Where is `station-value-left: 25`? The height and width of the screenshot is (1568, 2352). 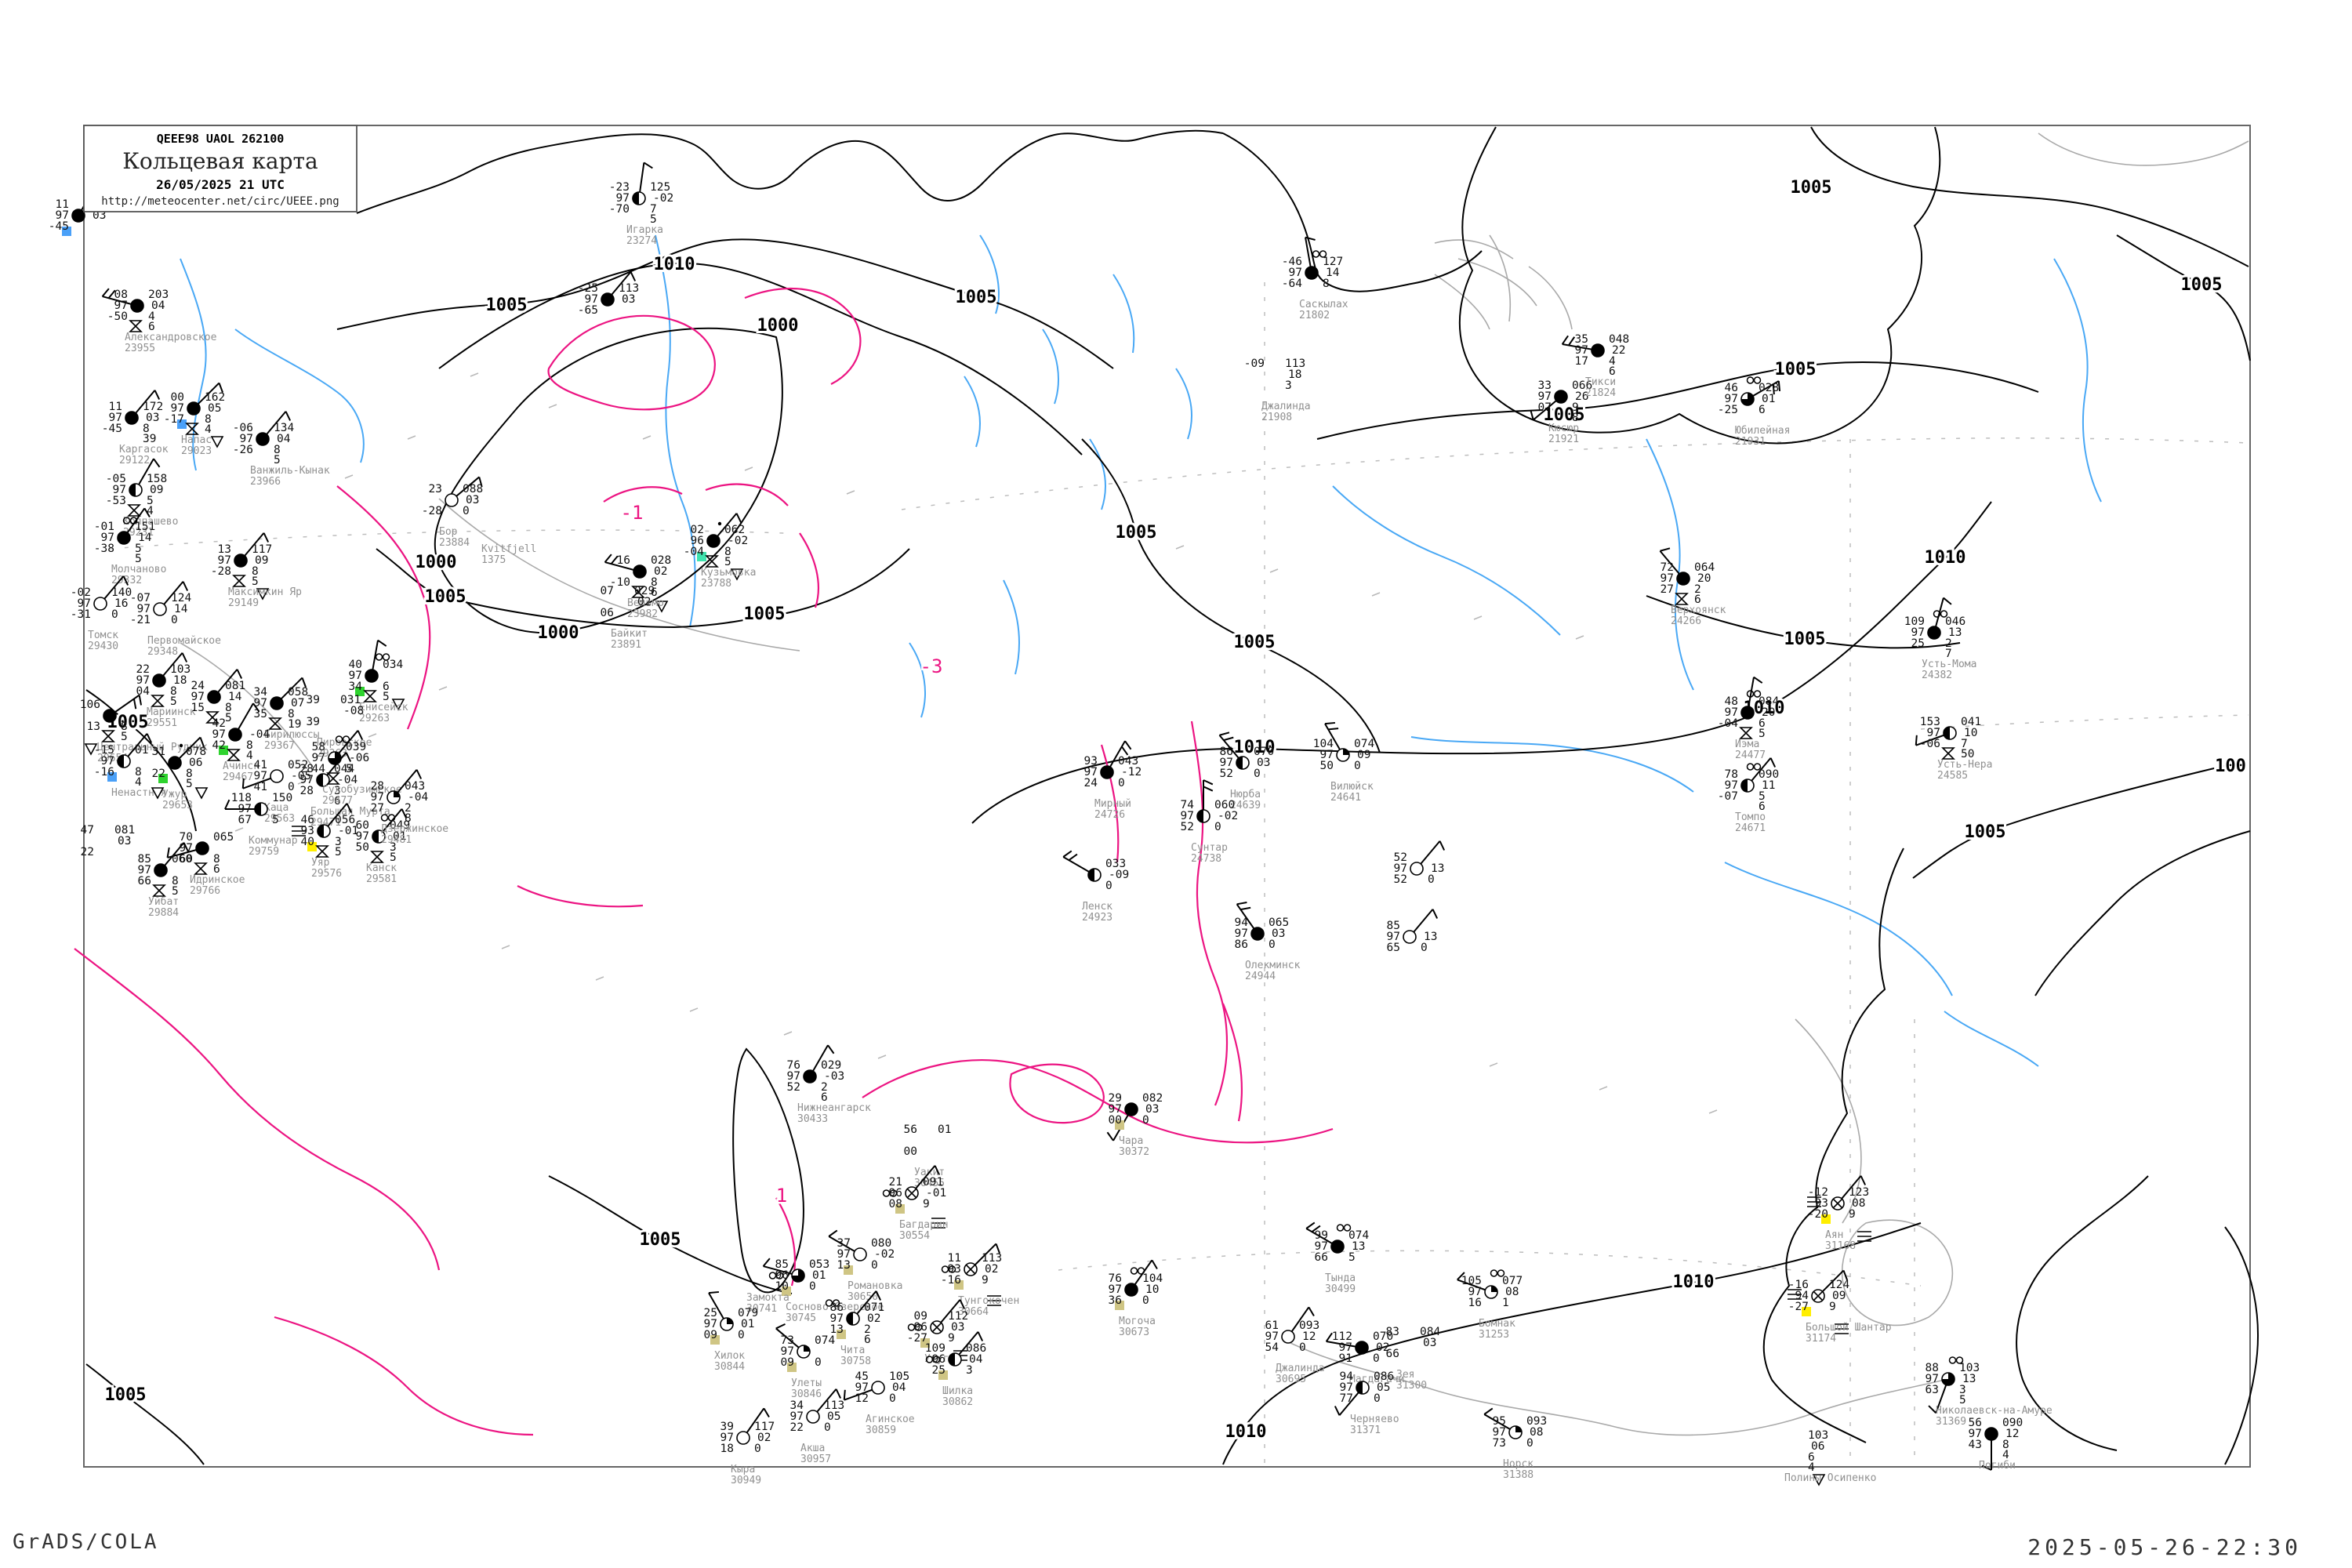
station-value-left: 25 is located at coordinates (939, 1370).